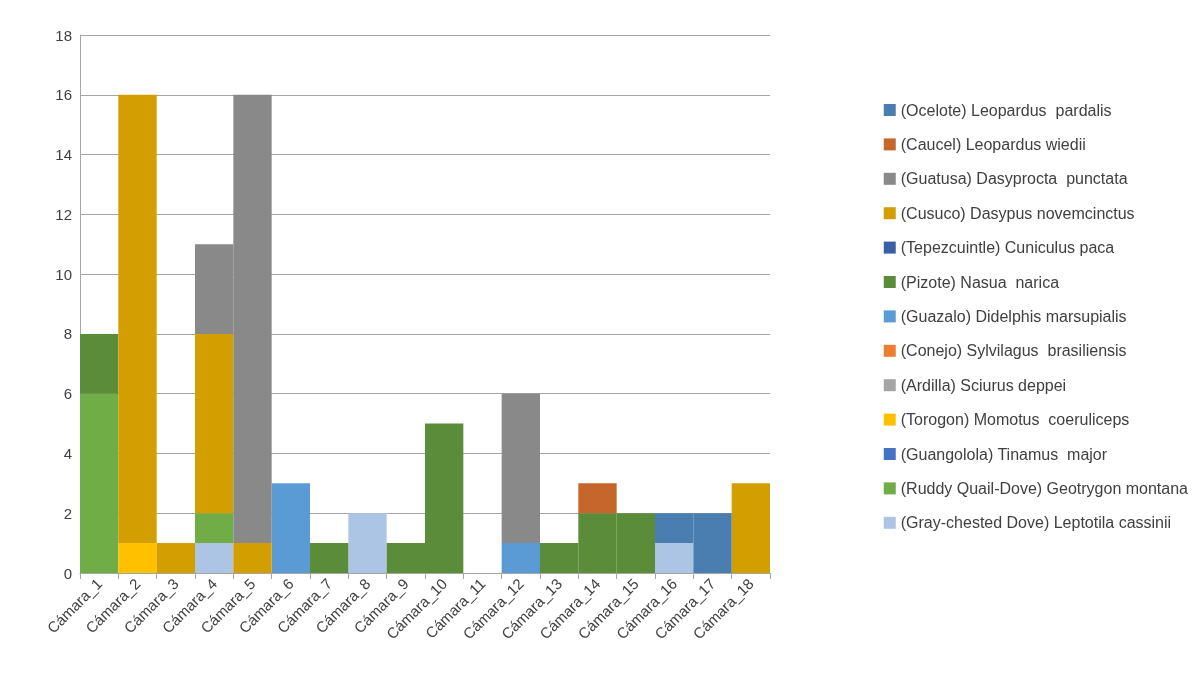 The image size is (1203, 693). What do you see at coordinates (983, 385) in the screenshot?
I see `legend-label: (Ardilla) Sciurus deppei` at bounding box center [983, 385].